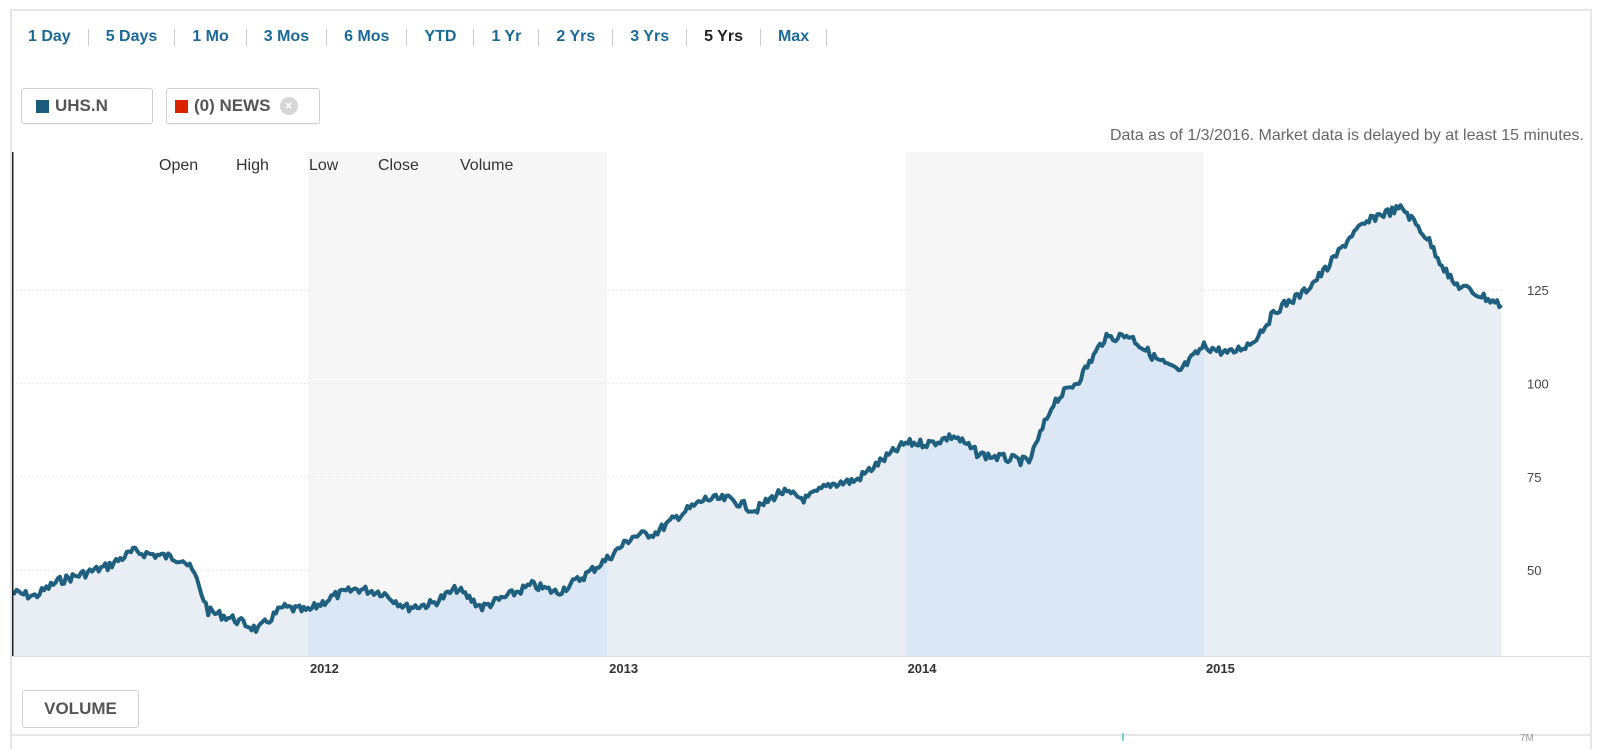 This screenshot has height=749, width=1600. Describe the element at coordinates (286, 36) in the screenshot. I see `range-button-3-mos: 3 Mos` at that location.